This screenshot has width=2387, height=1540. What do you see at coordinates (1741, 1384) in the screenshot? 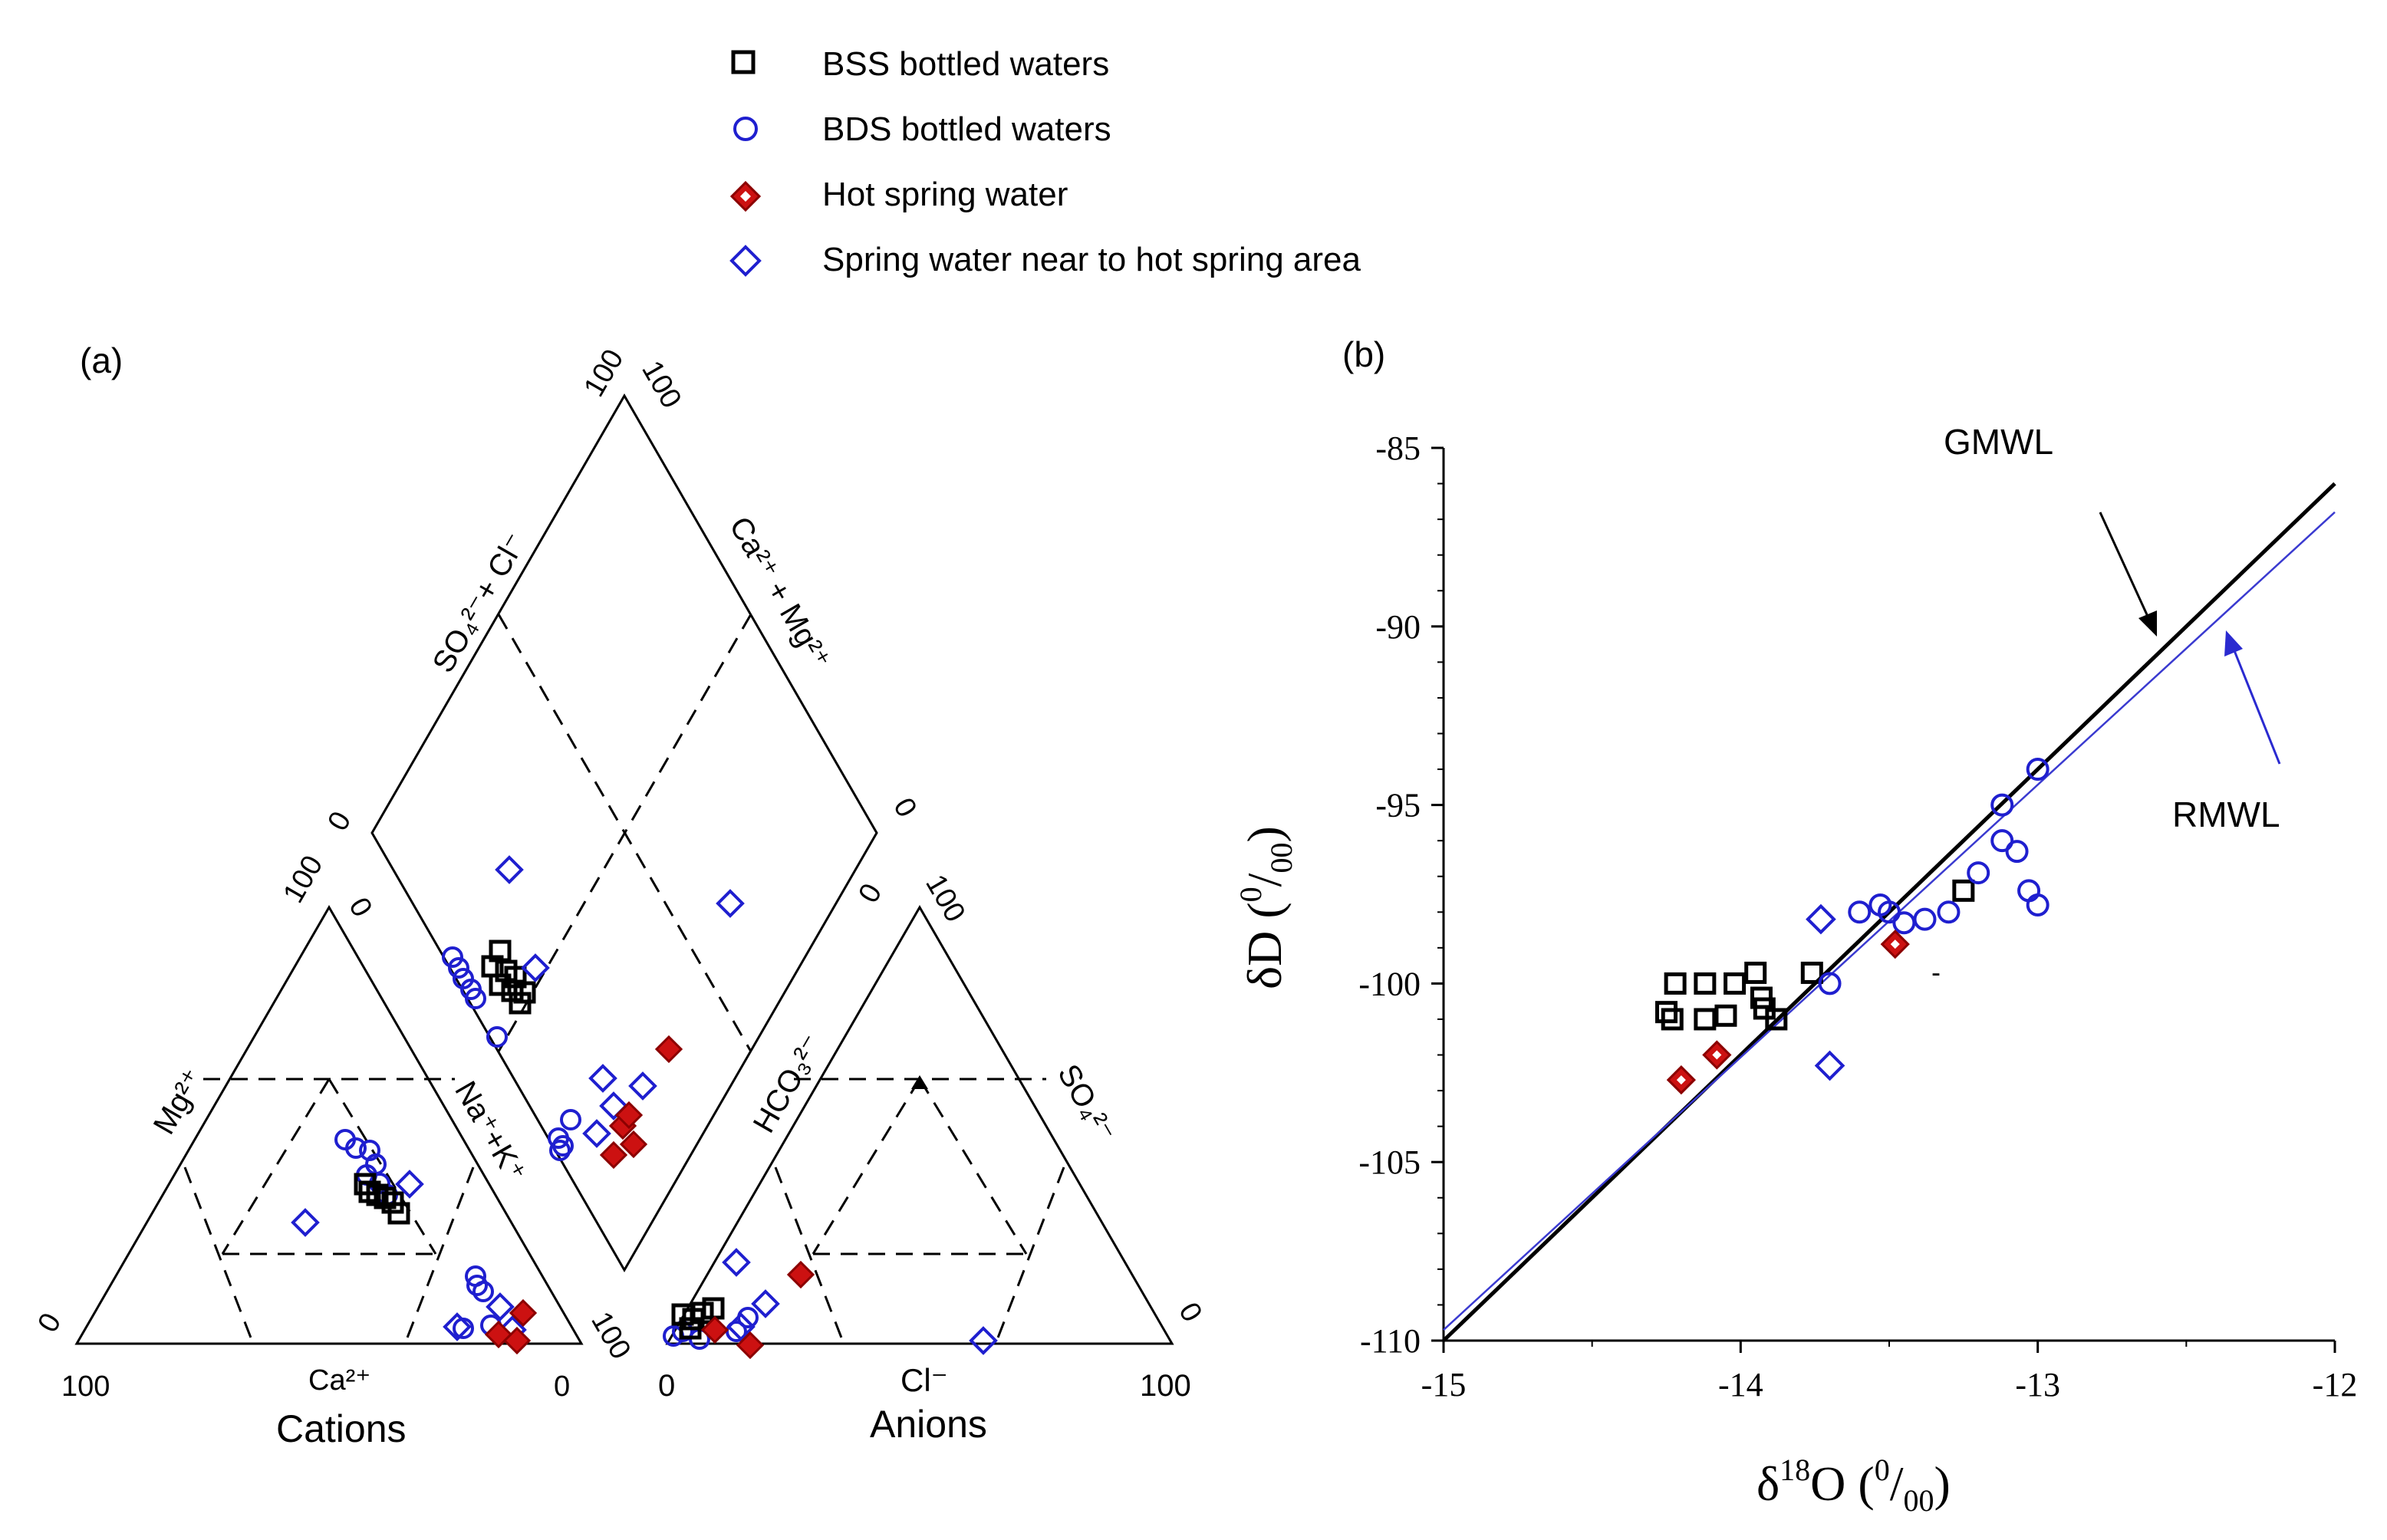
I see `x-tick-label: -14` at bounding box center [1741, 1384].